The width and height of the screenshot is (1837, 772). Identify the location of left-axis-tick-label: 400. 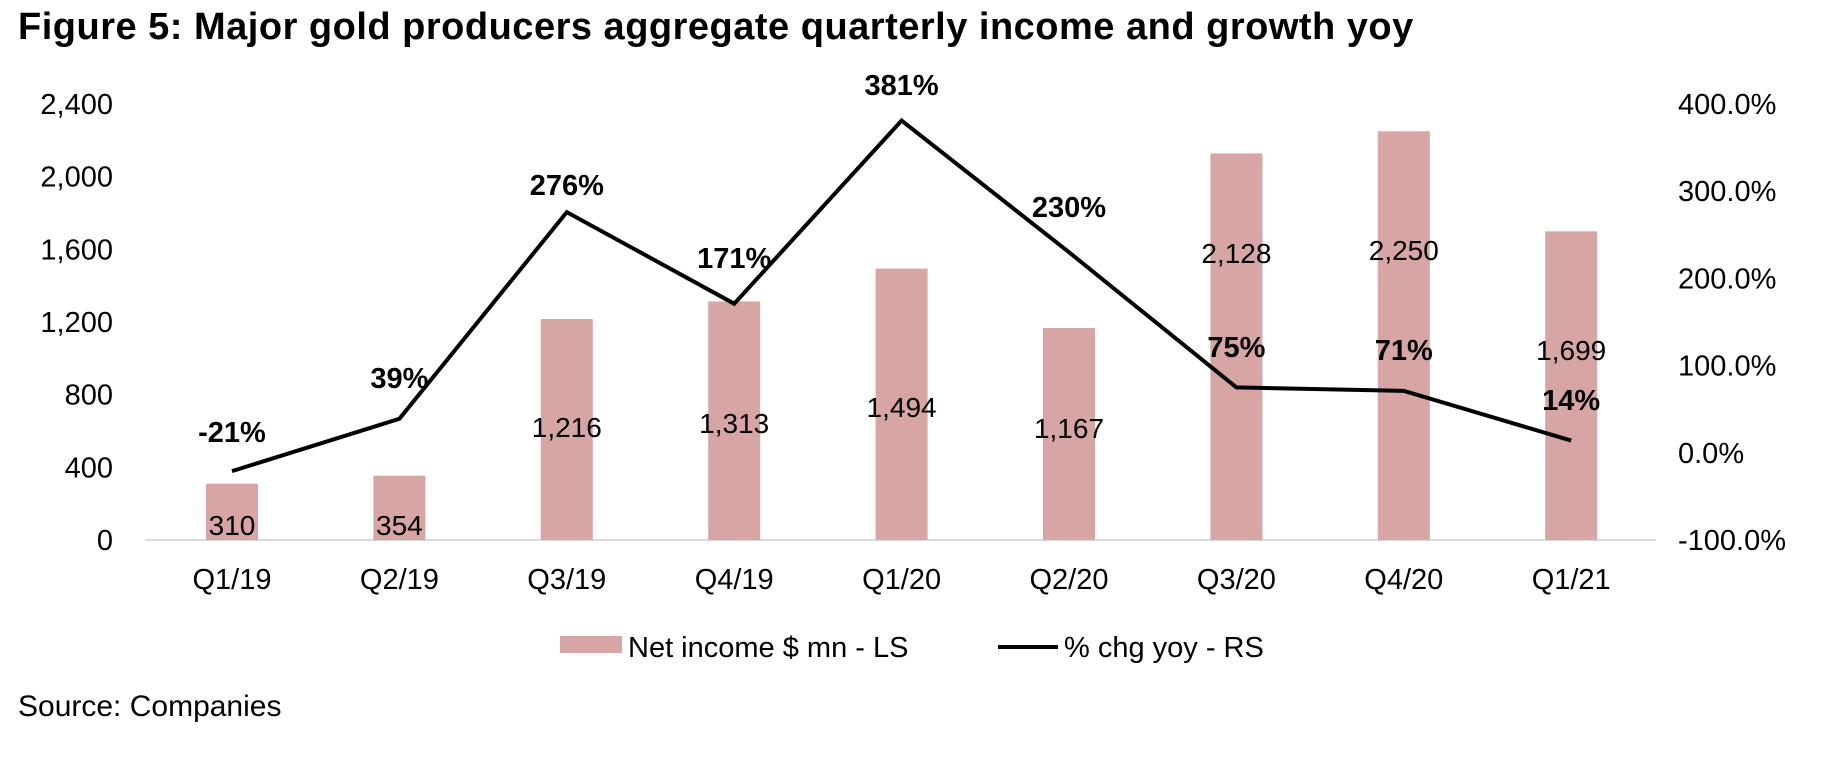
(89, 468).